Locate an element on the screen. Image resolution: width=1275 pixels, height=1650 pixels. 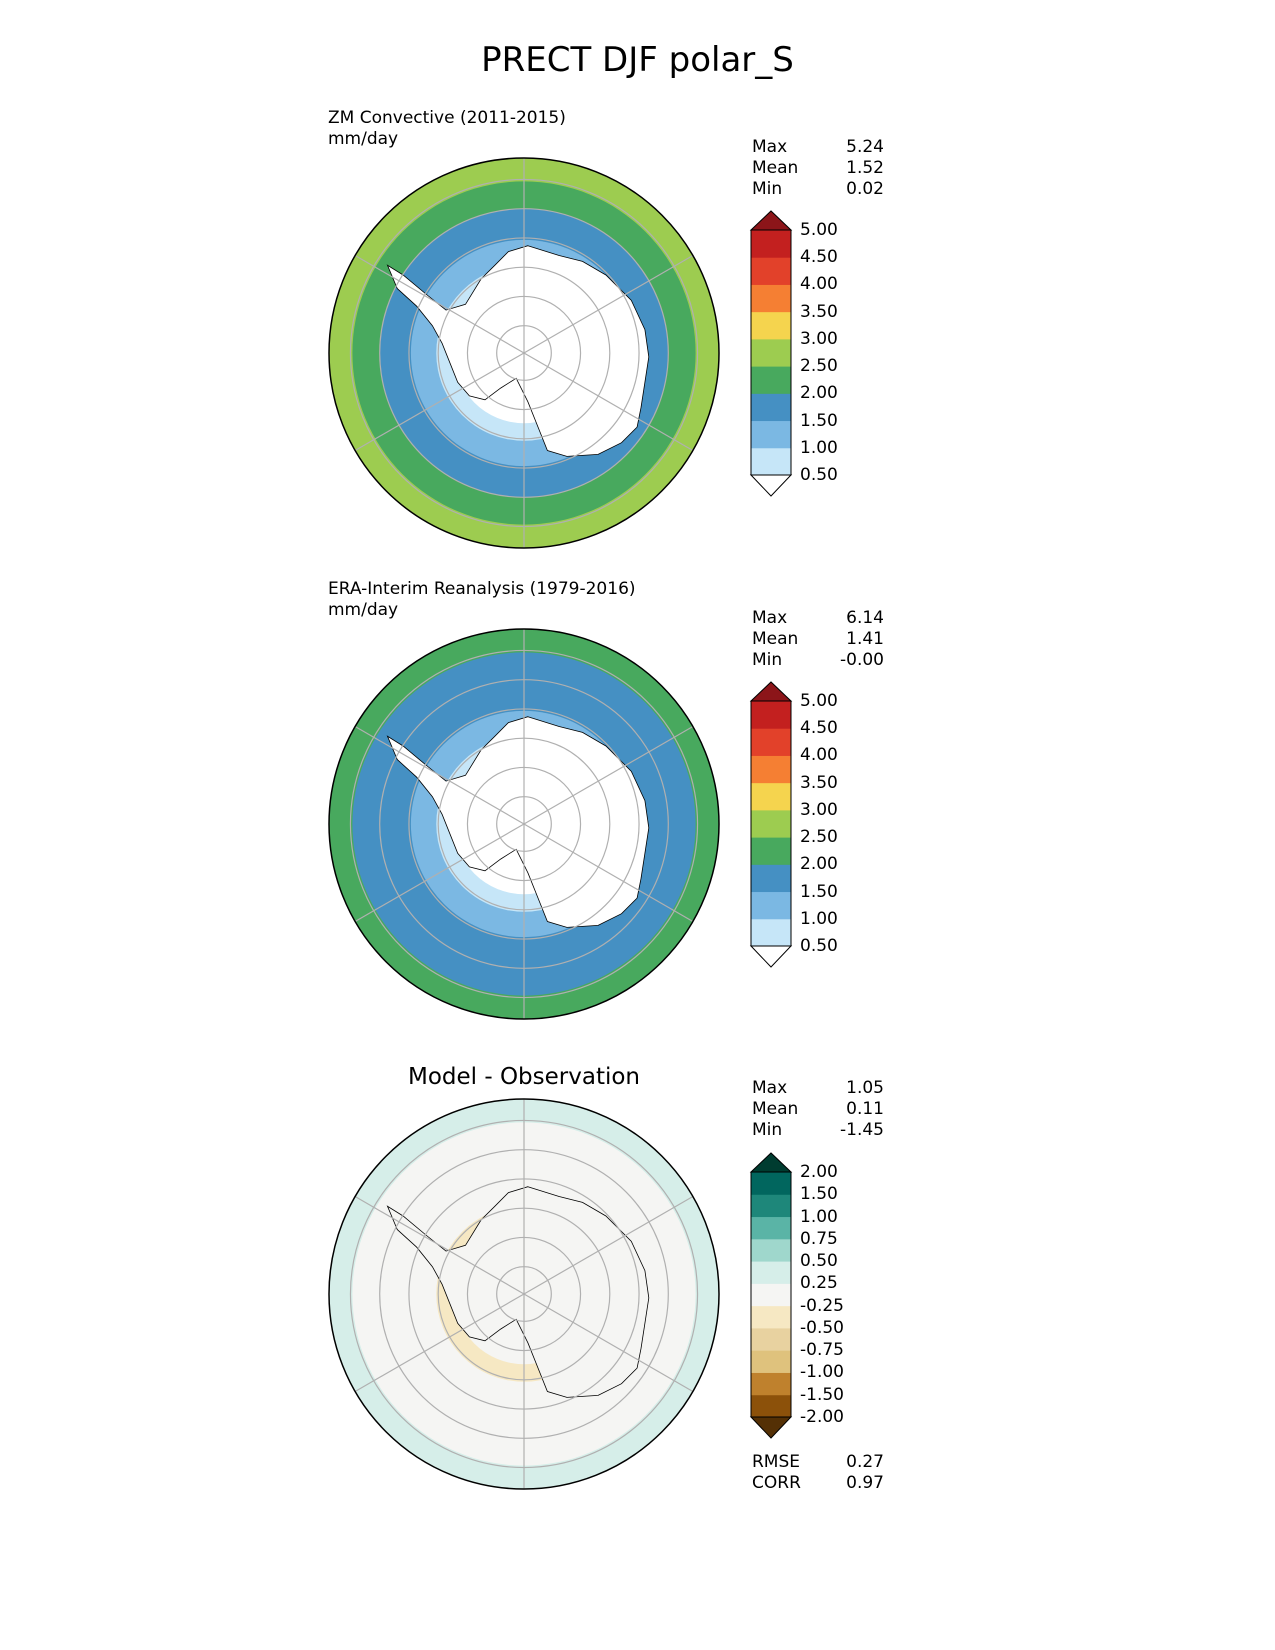
colorbar-tick-label: 0.25 is located at coordinates (819, 1283).